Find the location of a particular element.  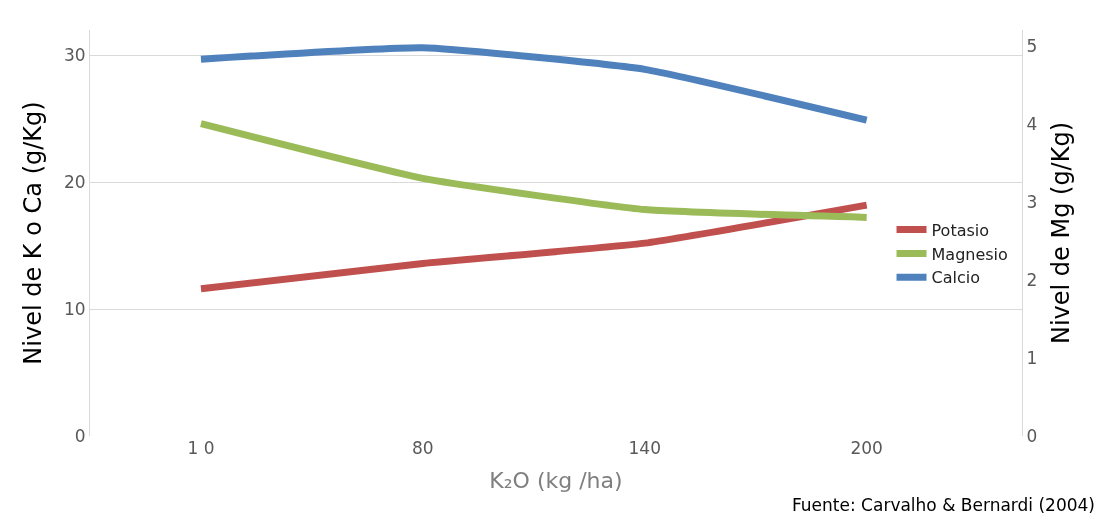

y2-tick-label: 1 is located at coordinates (1032, 357).